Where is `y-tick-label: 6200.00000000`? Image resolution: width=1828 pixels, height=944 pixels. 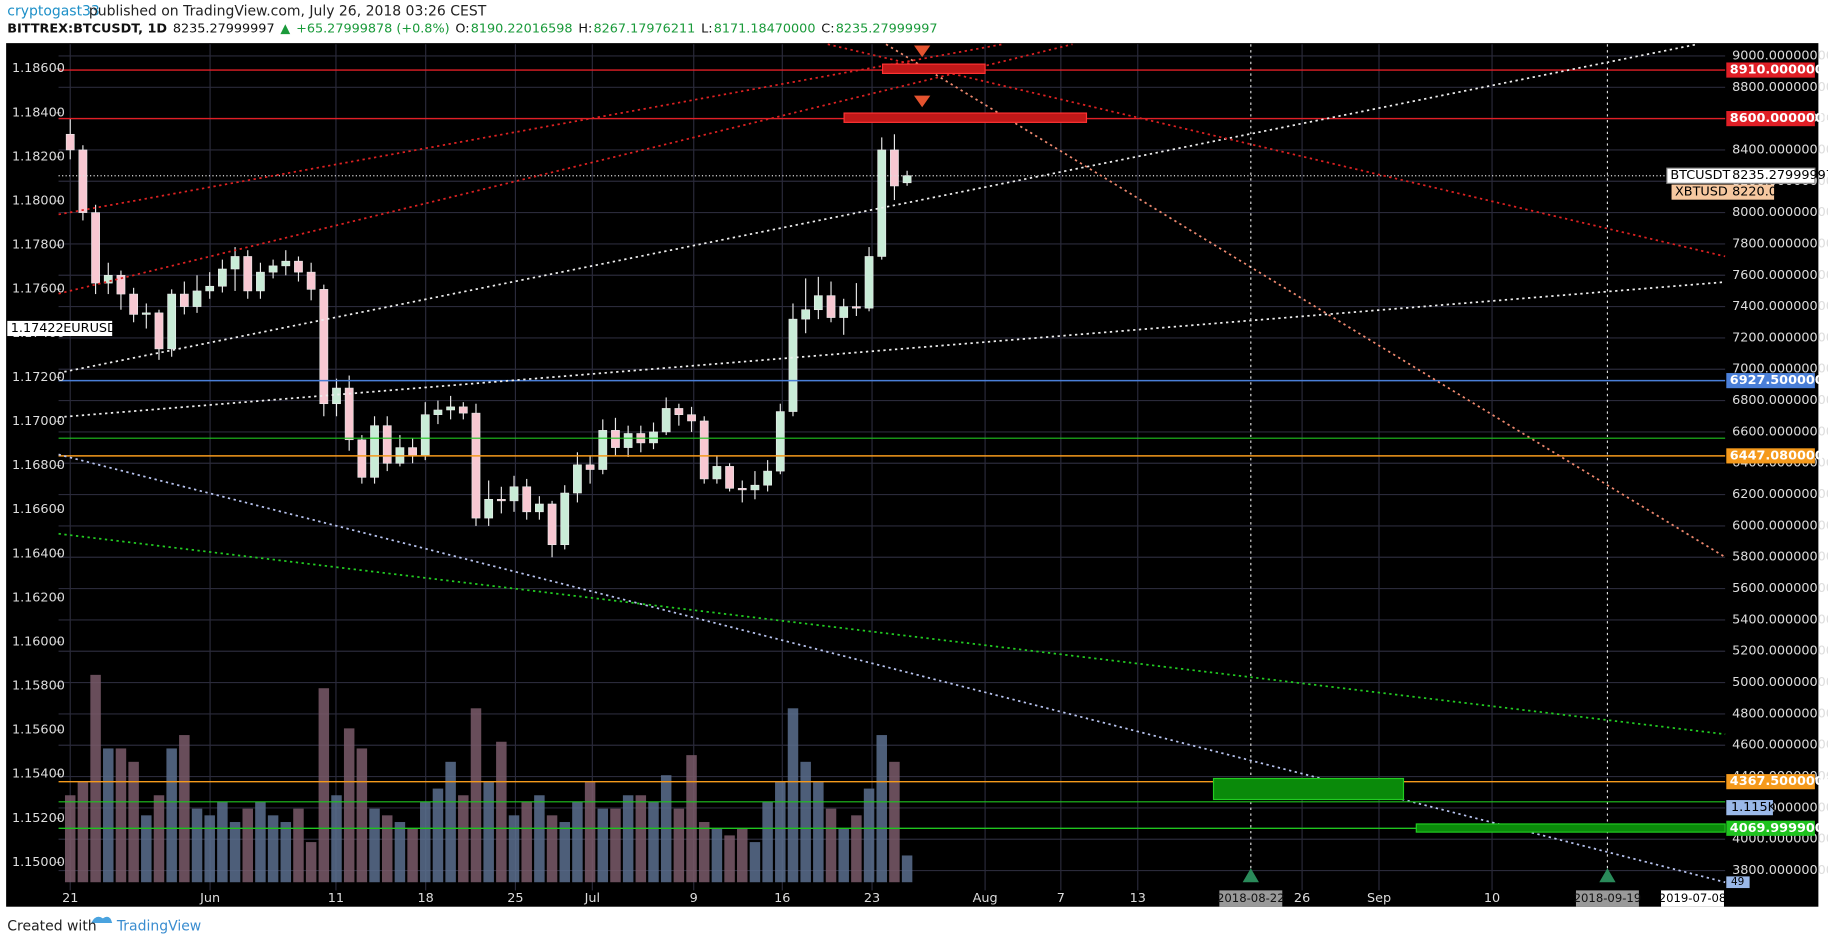
y-tick-label: 6200.00000000 is located at coordinates (1780, 494).